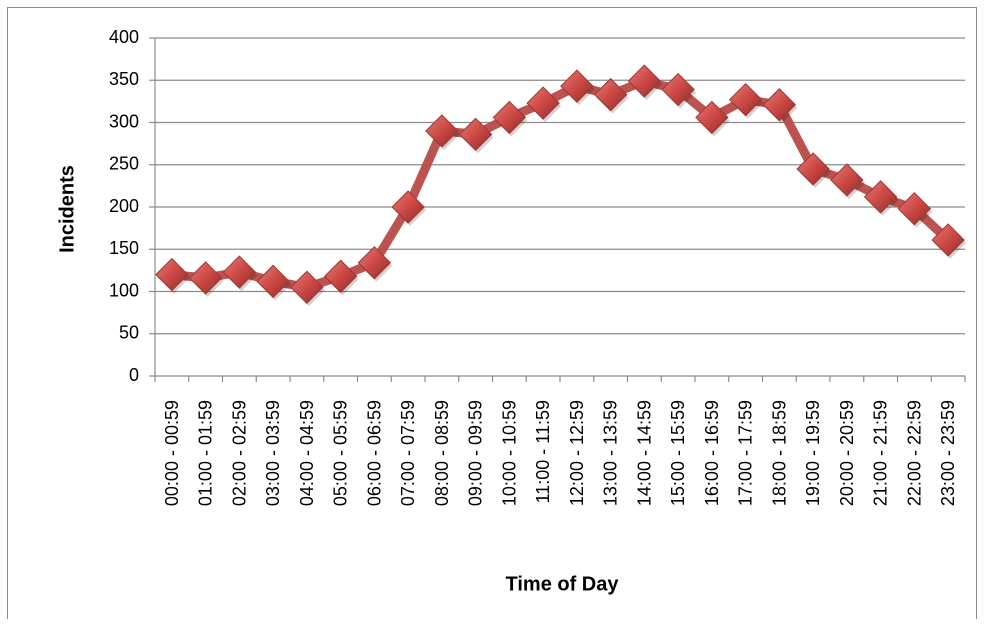 The height and width of the screenshot is (626, 985). What do you see at coordinates (948, 453) in the screenshot?
I see `x-tick-label: 23:00 - 23:59` at bounding box center [948, 453].